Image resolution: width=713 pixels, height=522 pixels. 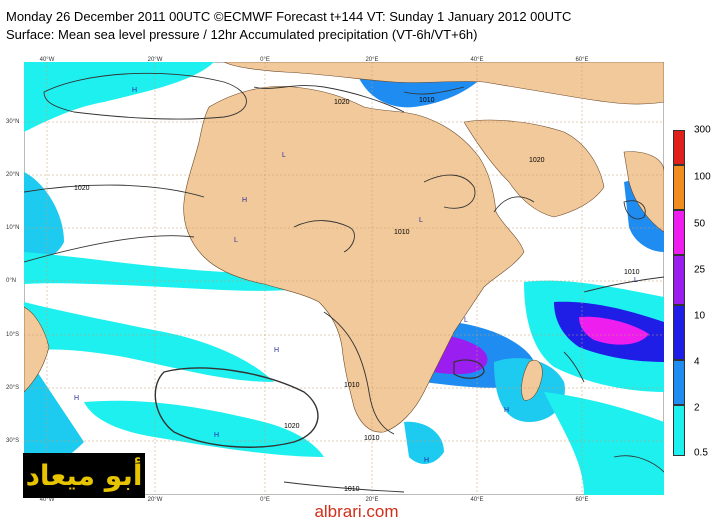 I want to click on site-url: albrari.com, so click(x=356, y=511).